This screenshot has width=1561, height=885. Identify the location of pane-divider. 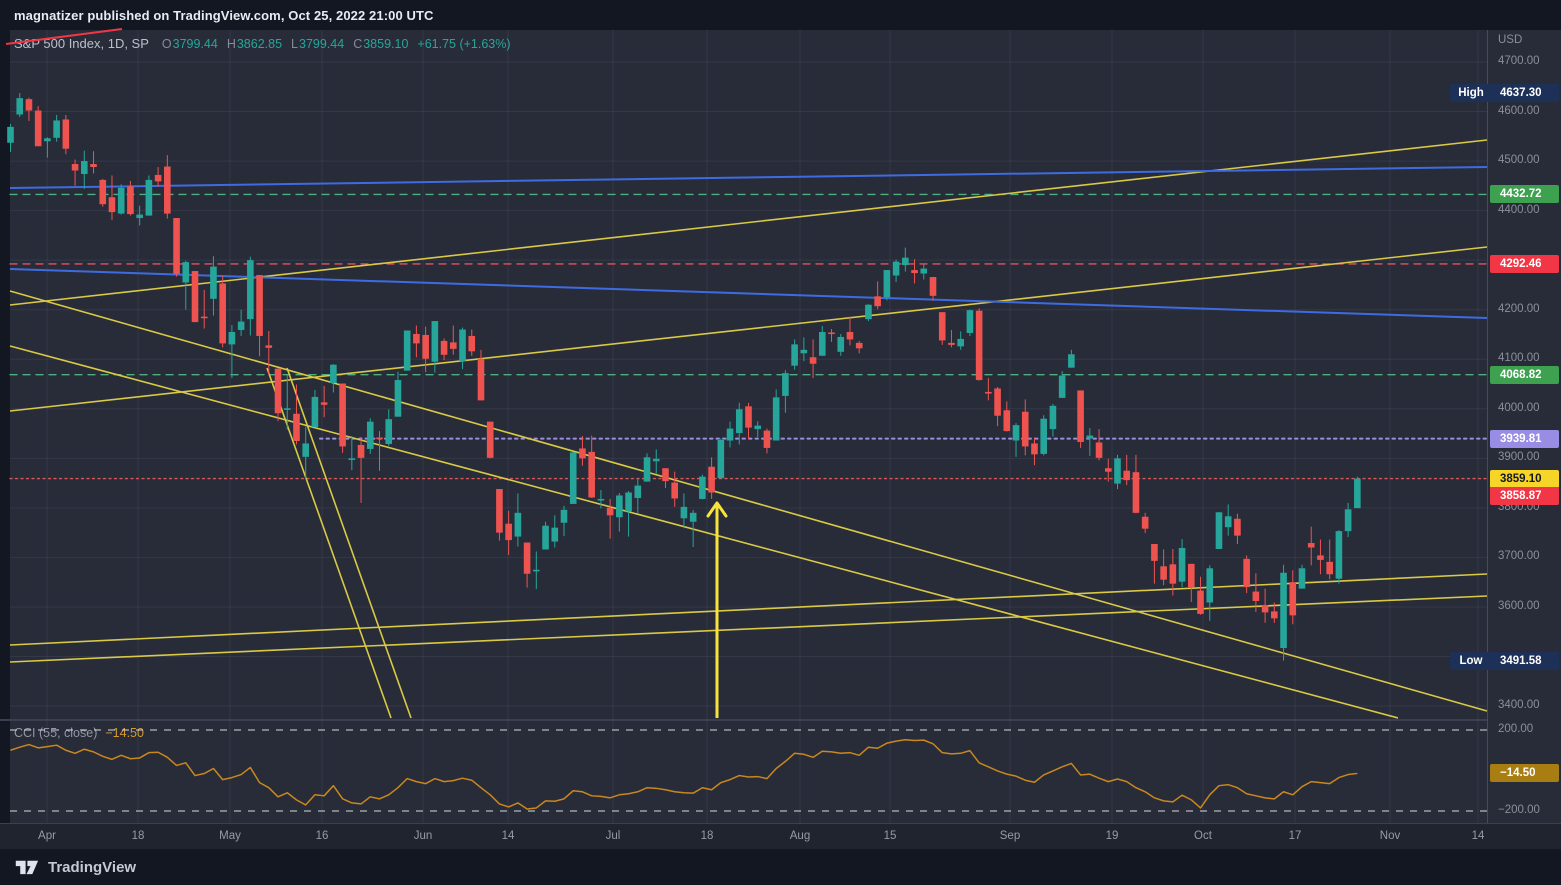
(780, 720).